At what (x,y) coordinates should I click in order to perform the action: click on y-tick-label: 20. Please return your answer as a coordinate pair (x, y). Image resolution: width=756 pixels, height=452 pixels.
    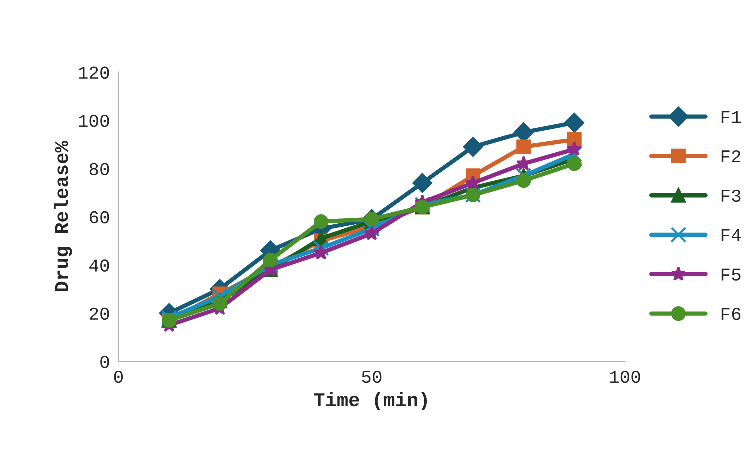
    Looking at the image, I should click on (100, 314).